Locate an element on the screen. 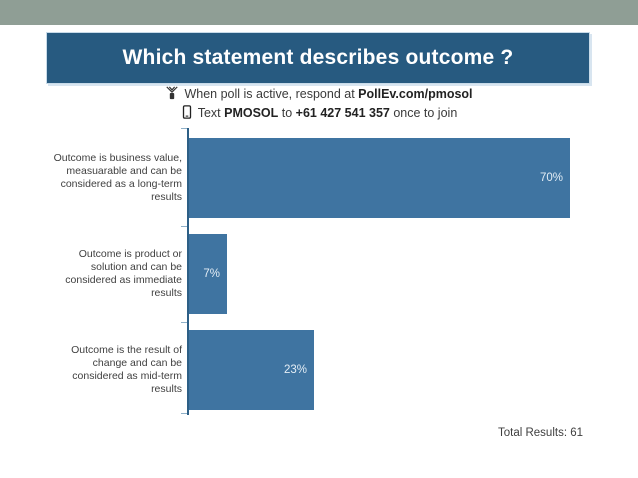  page-title: Which statement describes outcome ? is located at coordinates (318, 57).